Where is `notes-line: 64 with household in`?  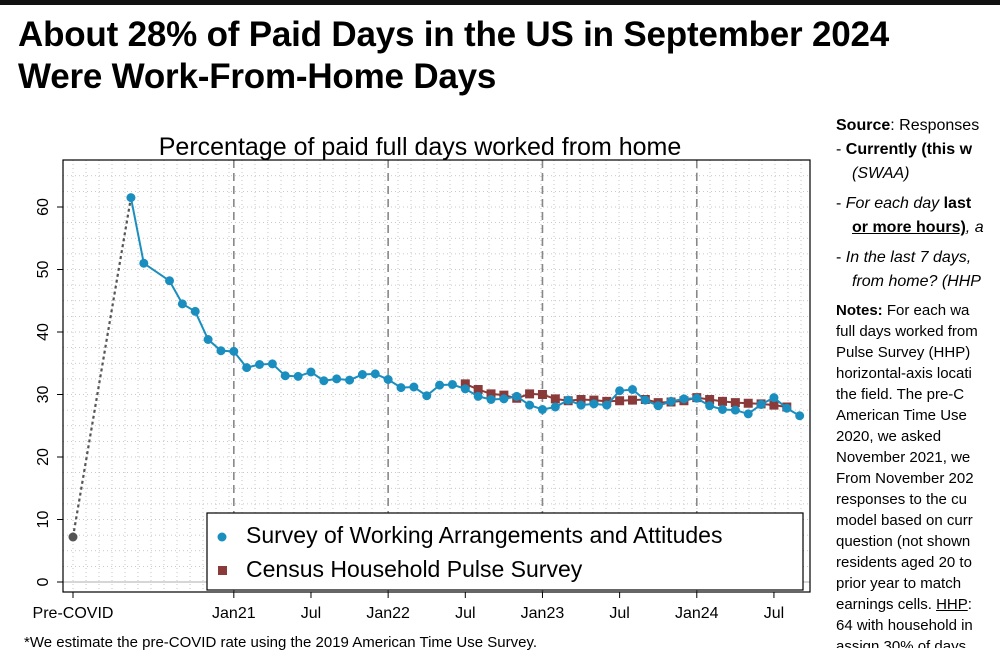
notes-line: 64 with household in is located at coordinates (904, 625).